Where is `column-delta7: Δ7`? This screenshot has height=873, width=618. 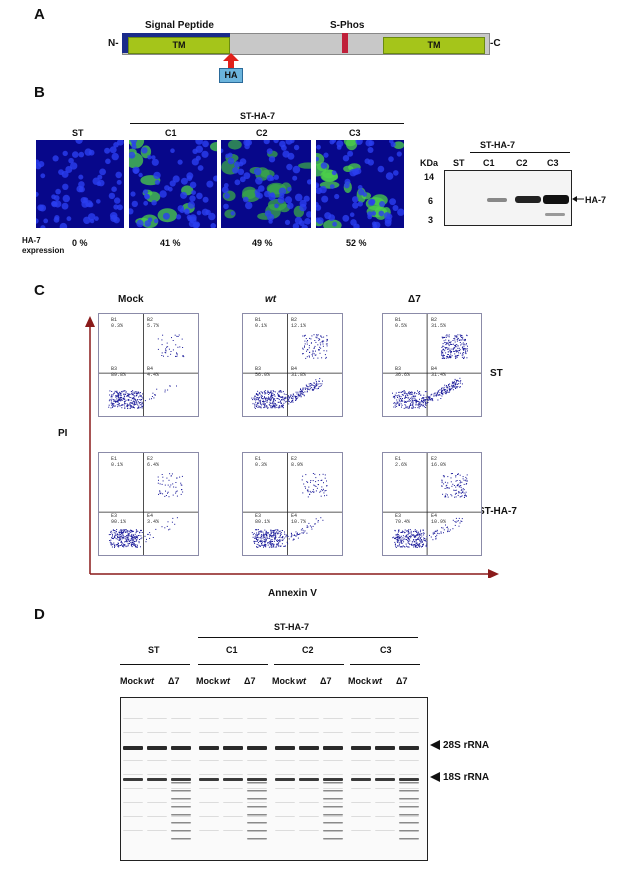
column-delta7: Δ7 is located at coordinates (414, 299).